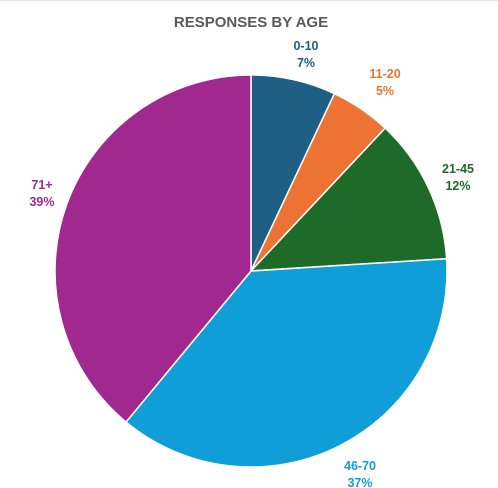  What do you see at coordinates (384, 74) in the screenshot?
I see `slice-label-category: 11-20` at bounding box center [384, 74].